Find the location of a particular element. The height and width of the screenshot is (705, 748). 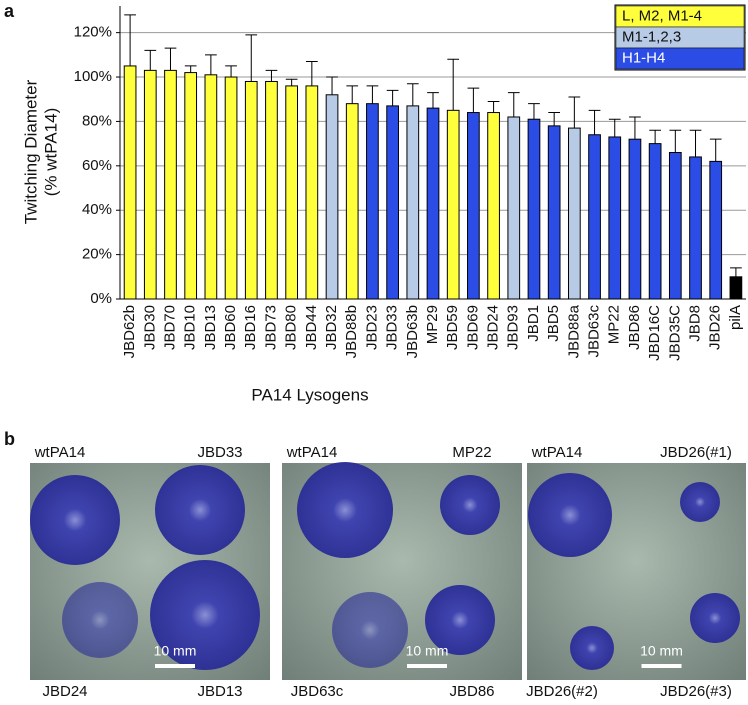

x-tick-label: JBD16 is located at coordinates (250, 327).